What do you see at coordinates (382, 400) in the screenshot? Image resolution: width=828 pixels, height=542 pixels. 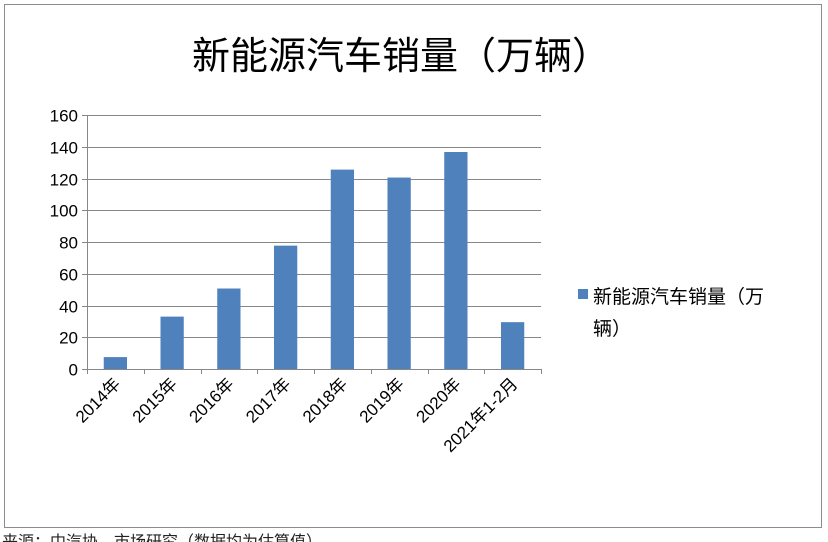 I see `x-tick-label: 2019年` at bounding box center [382, 400].